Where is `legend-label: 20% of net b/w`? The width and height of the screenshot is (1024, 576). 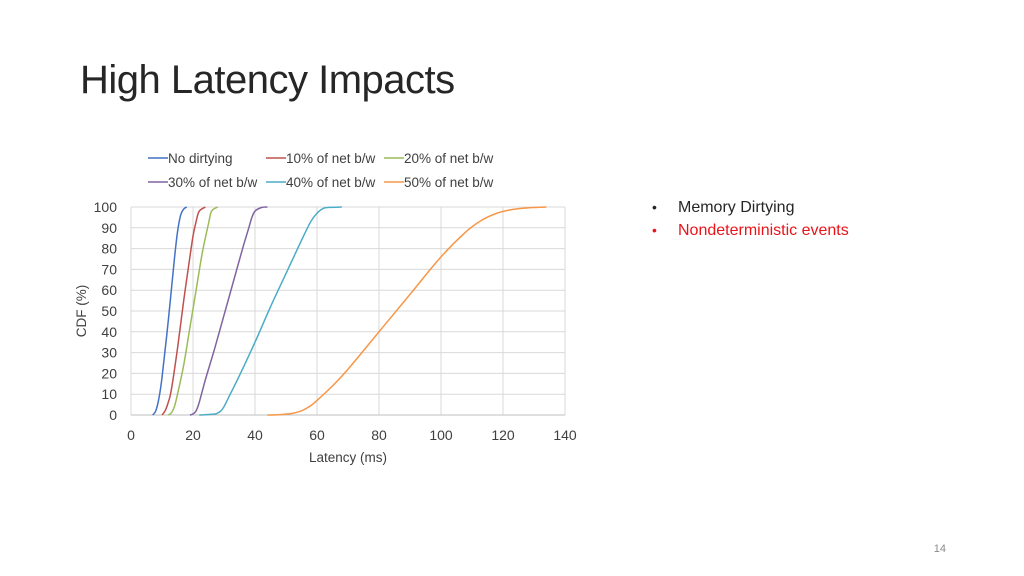
legend-label: 20% of net b/w is located at coordinates (449, 158).